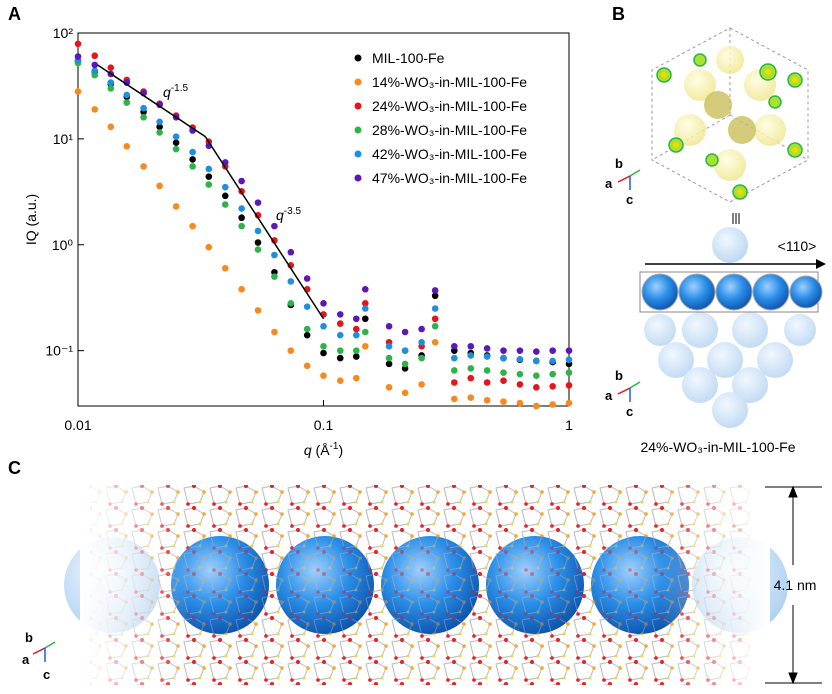  What do you see at coordinates (175, 91) in the screenshot?
I see `fit-annotation: q-1.5` at bounding box center [175, 91].